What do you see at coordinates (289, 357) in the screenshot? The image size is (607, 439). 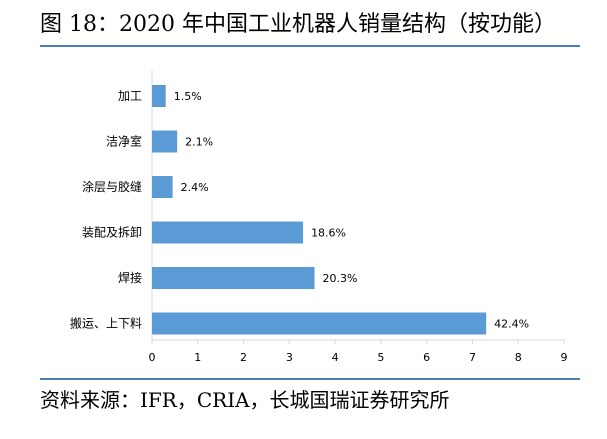 I see `x-tick-label-3: 3` at bounding box center [289, 357].